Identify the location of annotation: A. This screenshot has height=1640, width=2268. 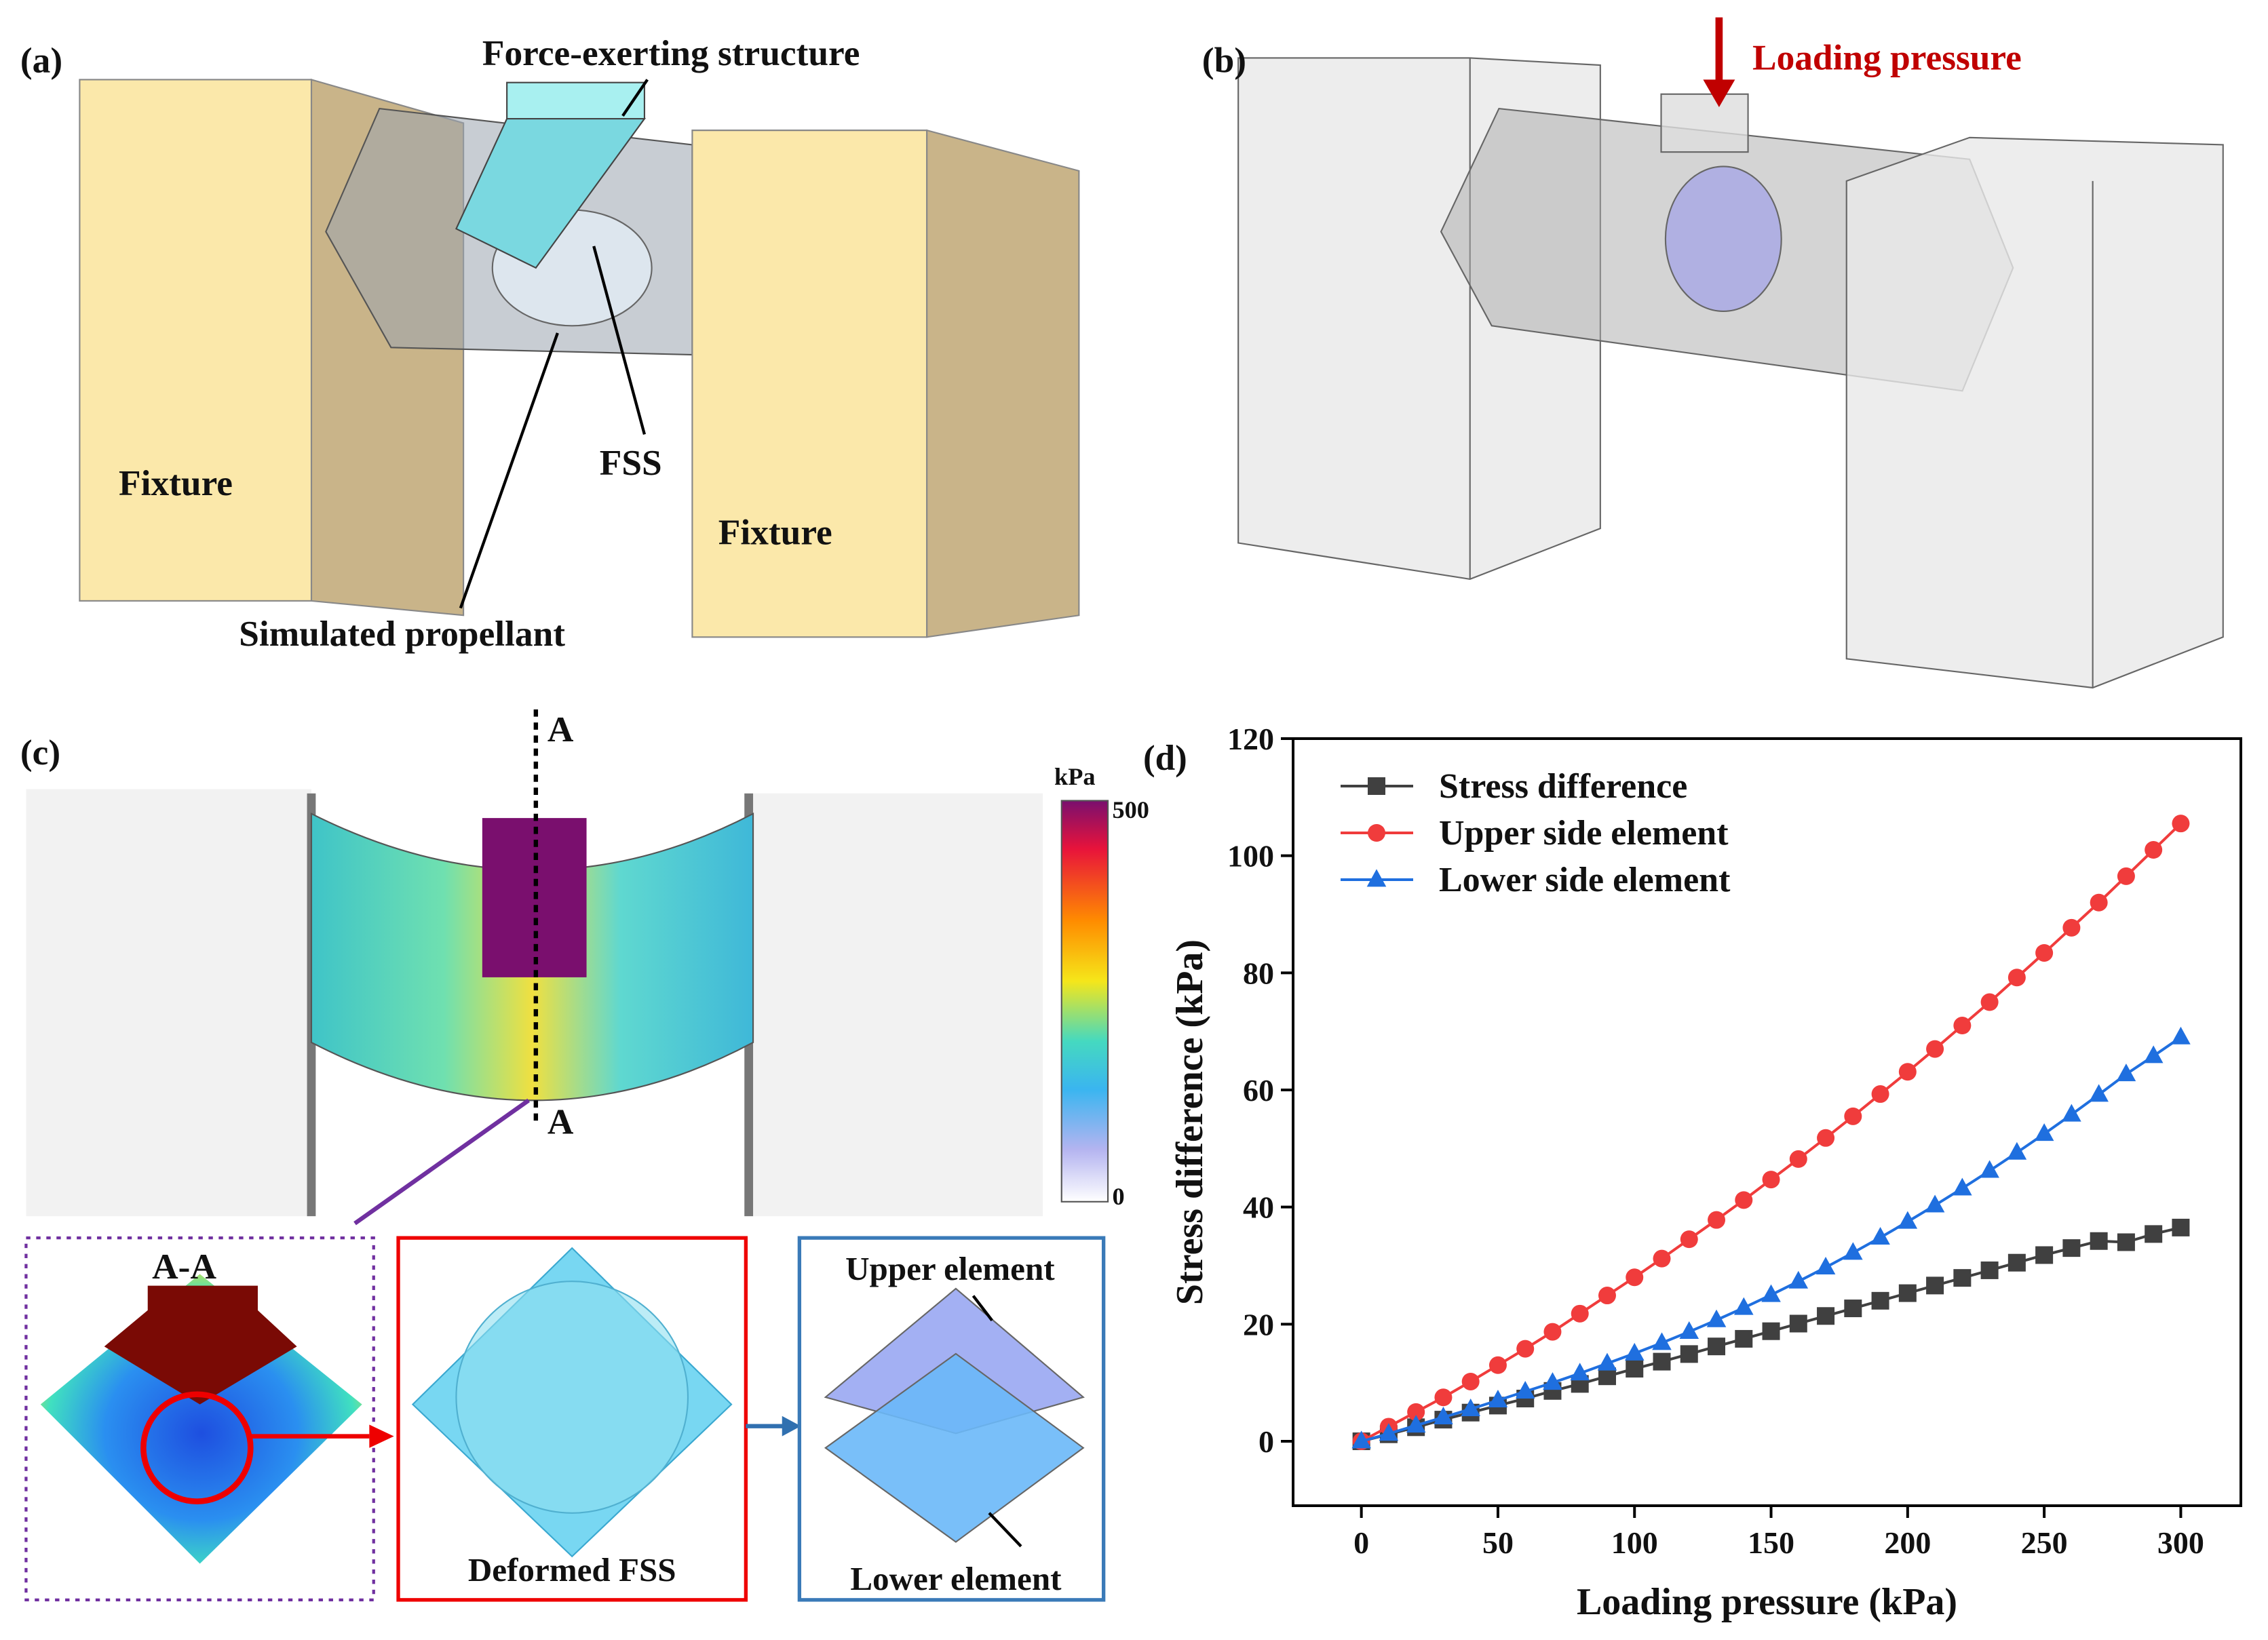
(560, 1121).